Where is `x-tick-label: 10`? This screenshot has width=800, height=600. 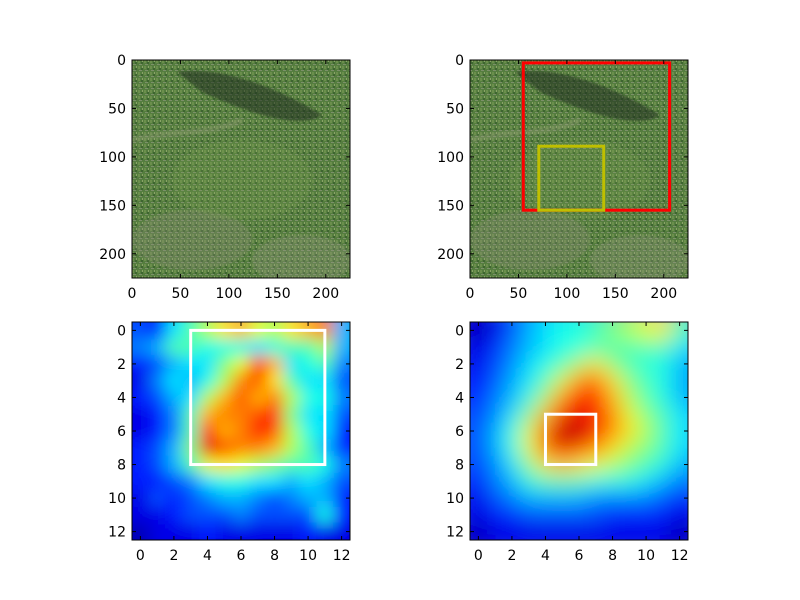
x-tick-label: 10 is located at coordinates (646, 556).